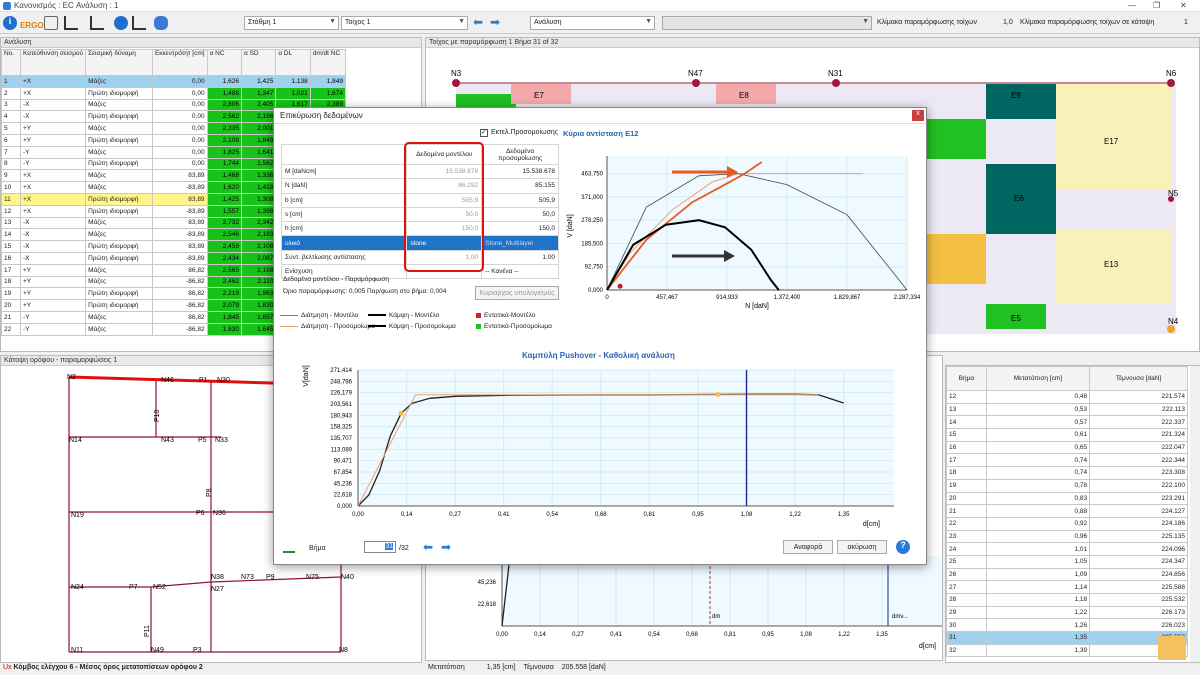 The width and height of the screenshot is (1200, 675). Describe the element at coordinates (1038, 447) in the screenshot. I see `table-cell: 0,65` at that location.